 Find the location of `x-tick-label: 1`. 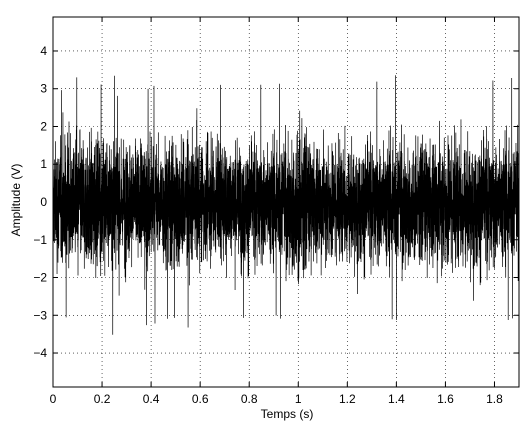

x-tick-label: 1 is located at coordinates (298, 399).